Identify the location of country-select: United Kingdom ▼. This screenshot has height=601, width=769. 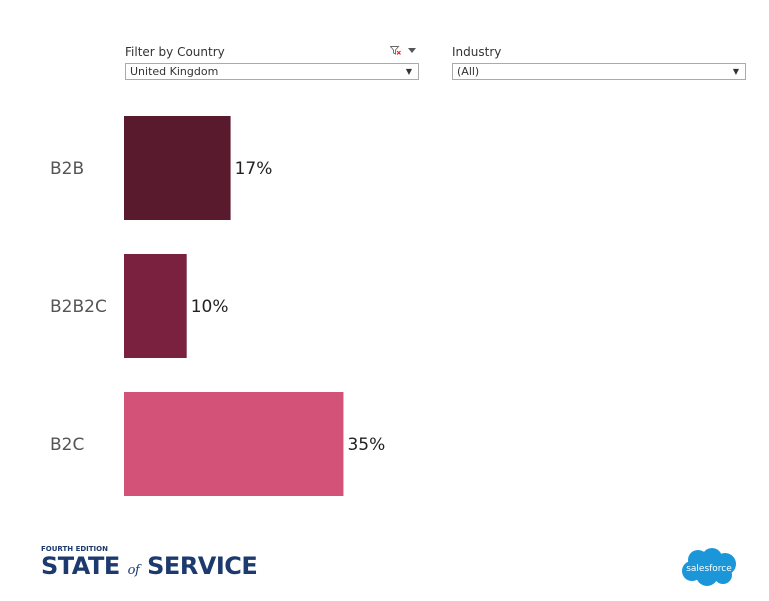
(272, 71).